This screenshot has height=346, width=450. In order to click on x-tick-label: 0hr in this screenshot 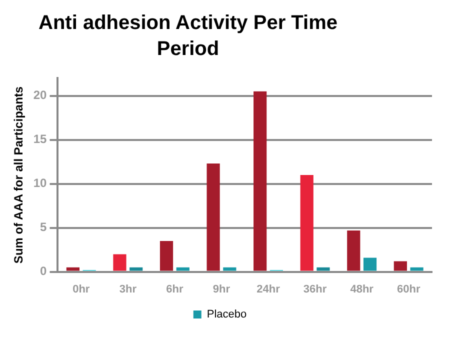, I will do `click(81, 289)`.